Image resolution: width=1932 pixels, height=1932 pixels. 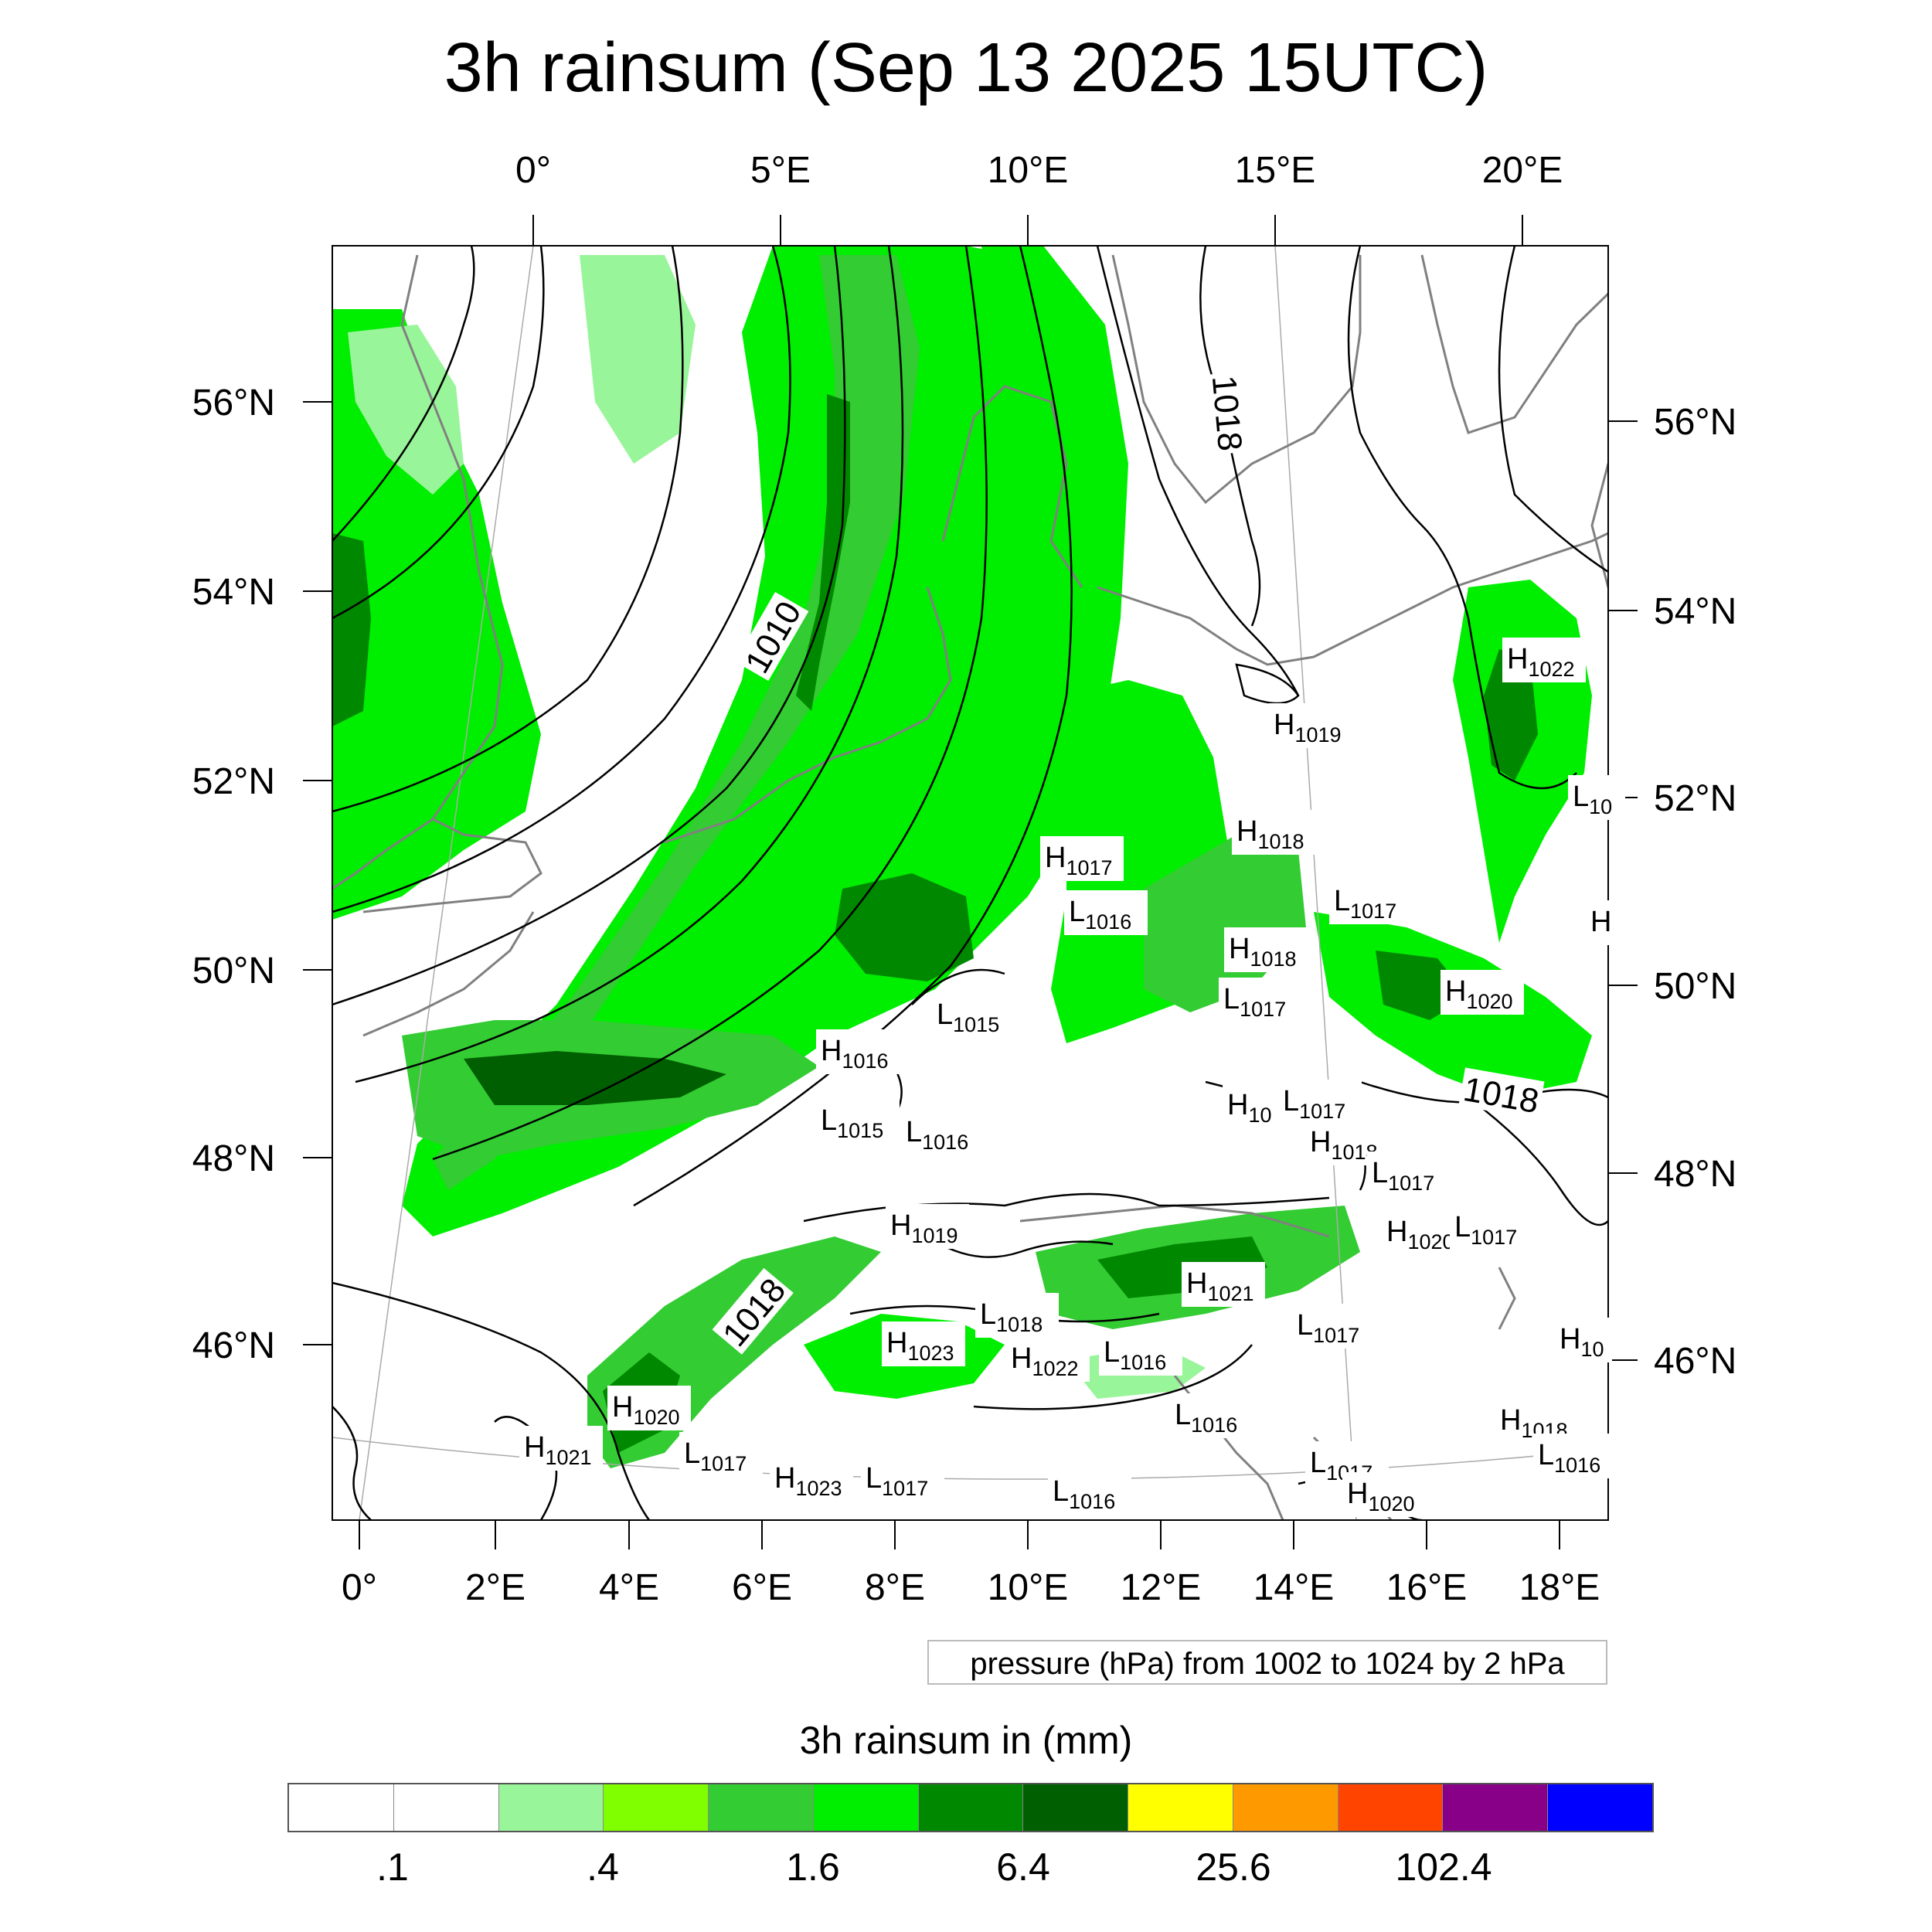 I want to click on pressure-center-text: H1017, so click(x=1079, y=861).